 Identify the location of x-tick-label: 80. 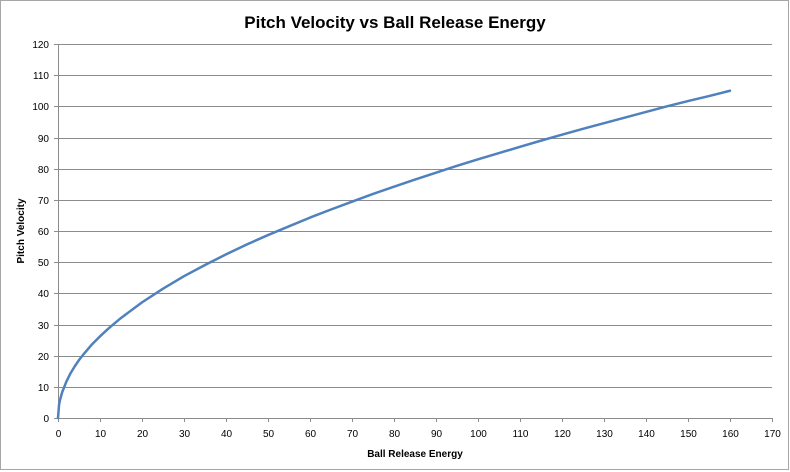
(395, 434).